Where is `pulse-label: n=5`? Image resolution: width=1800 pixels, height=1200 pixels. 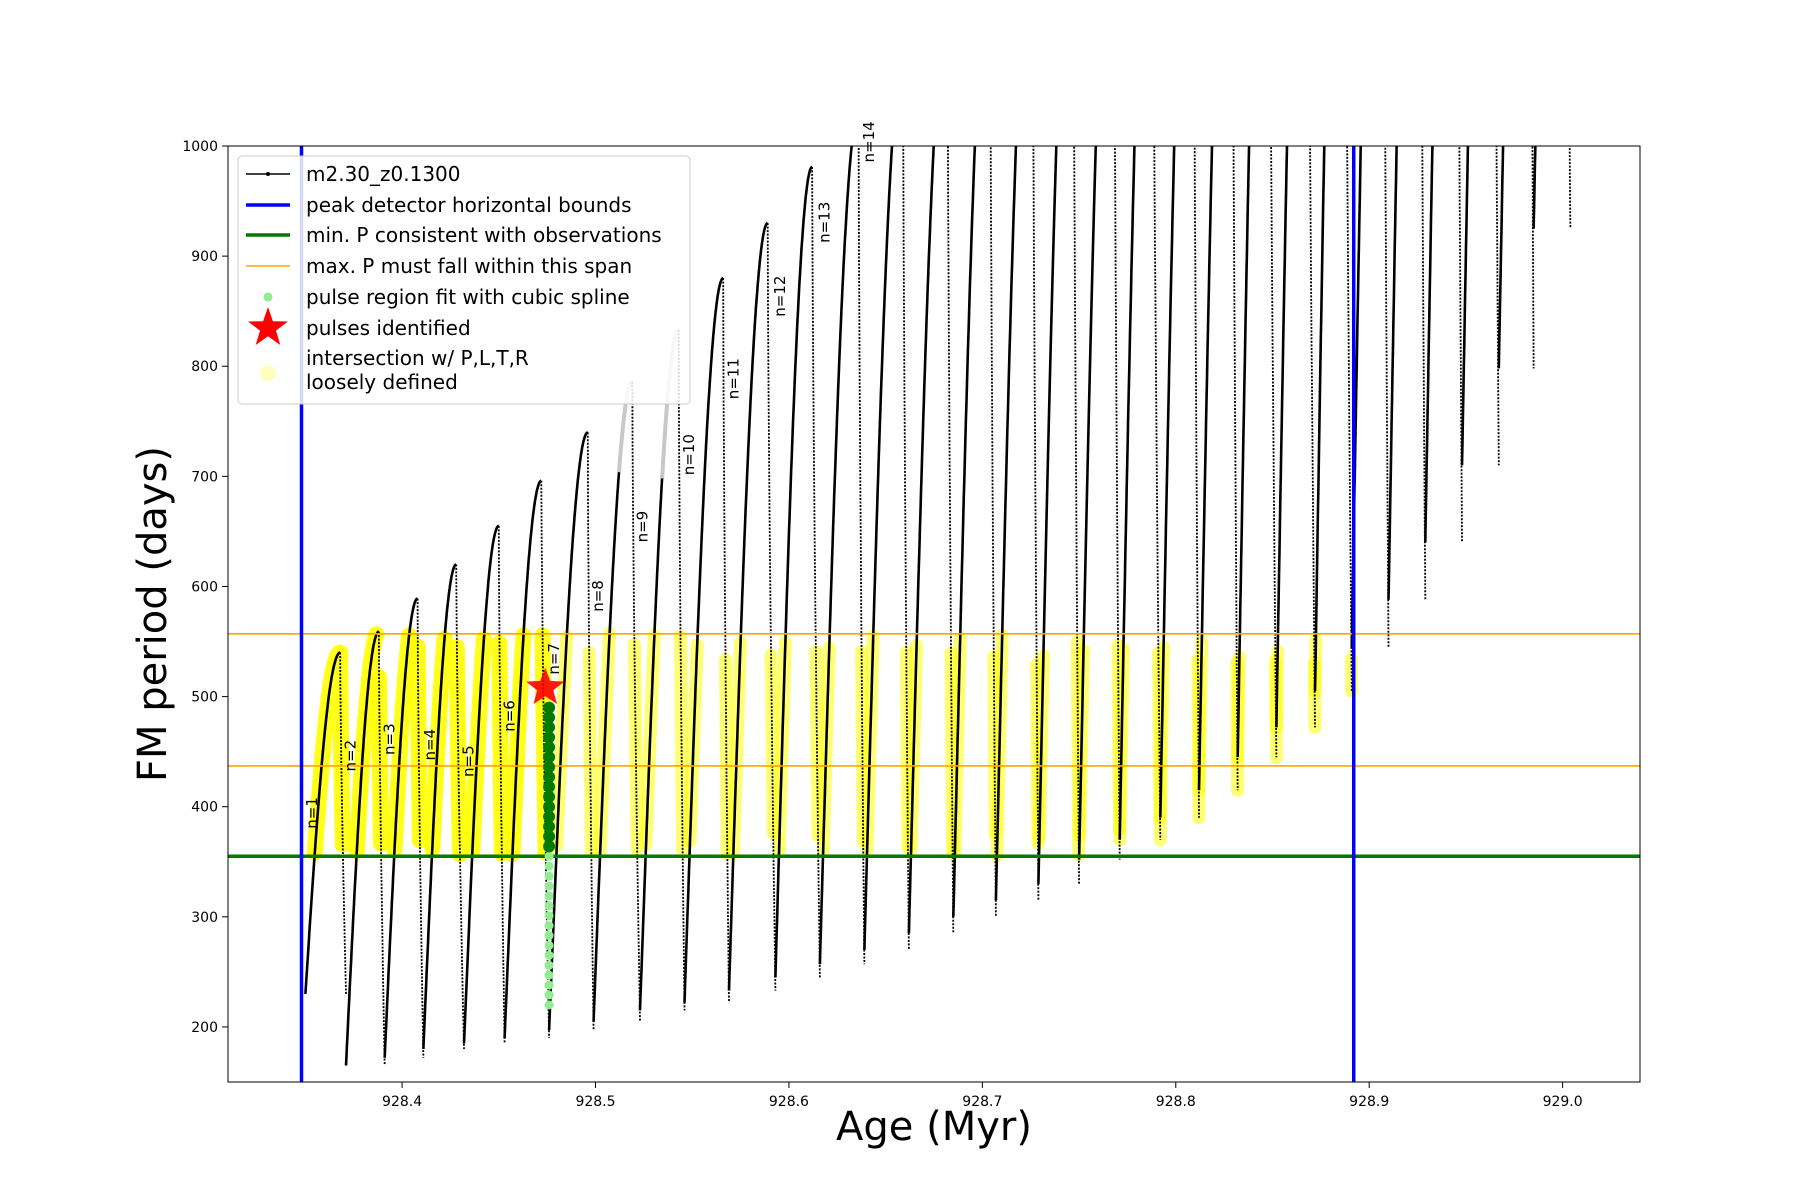 pulse-label: n=5 is located at coordinates (469, 761).